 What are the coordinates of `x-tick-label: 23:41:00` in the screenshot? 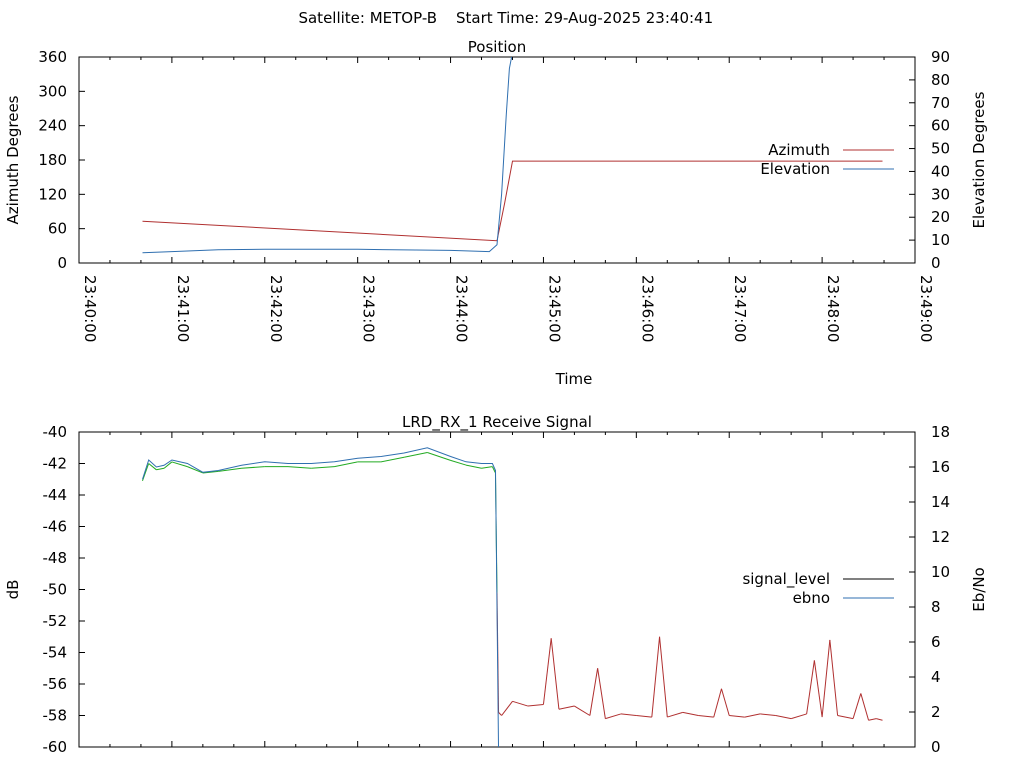 It's located at (183, 308).